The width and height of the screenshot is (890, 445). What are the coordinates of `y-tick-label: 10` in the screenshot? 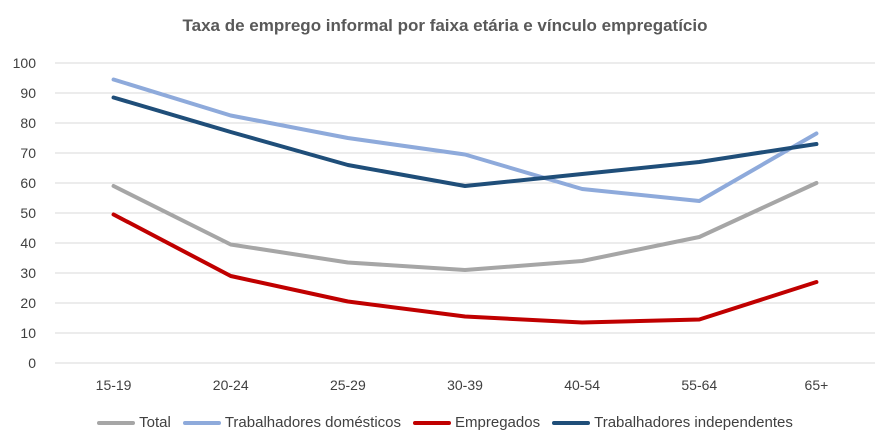 It's located at (28, 333).